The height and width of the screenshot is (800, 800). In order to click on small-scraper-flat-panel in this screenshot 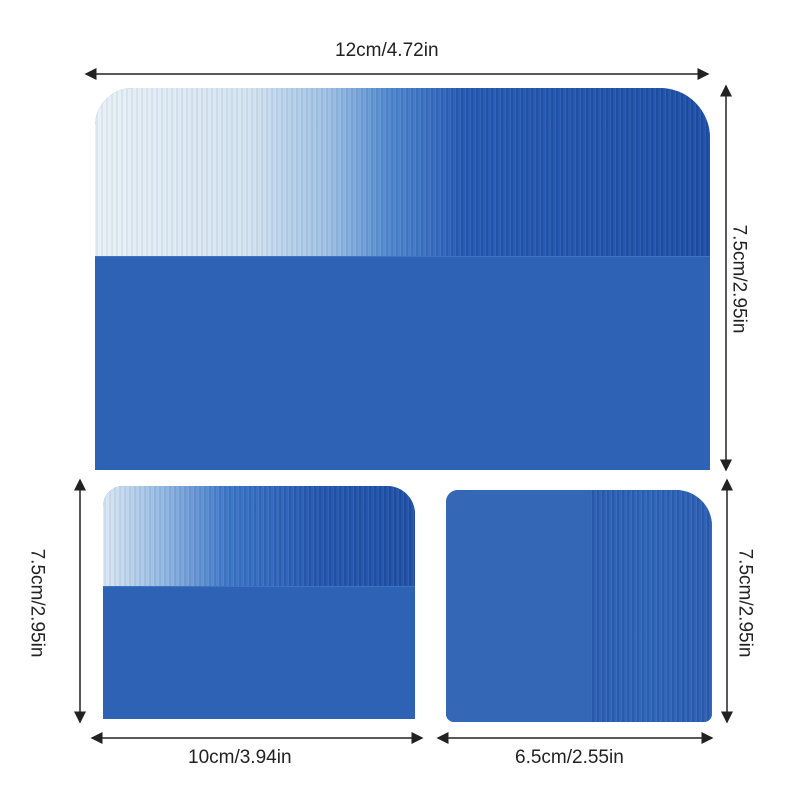, I will do `click(519, 606)`.